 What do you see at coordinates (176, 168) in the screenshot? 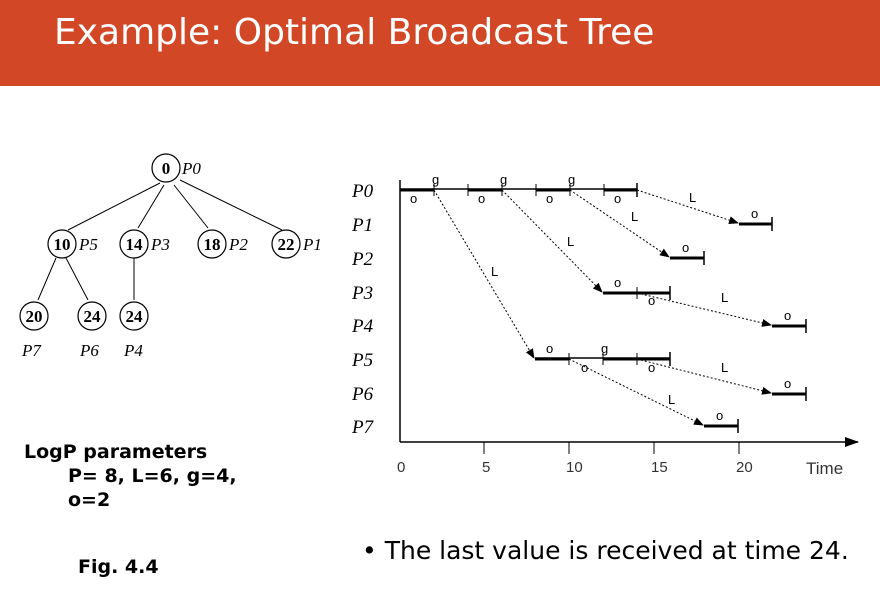
I see `tree-node: 0 P0` at bounding box center [176, 168].